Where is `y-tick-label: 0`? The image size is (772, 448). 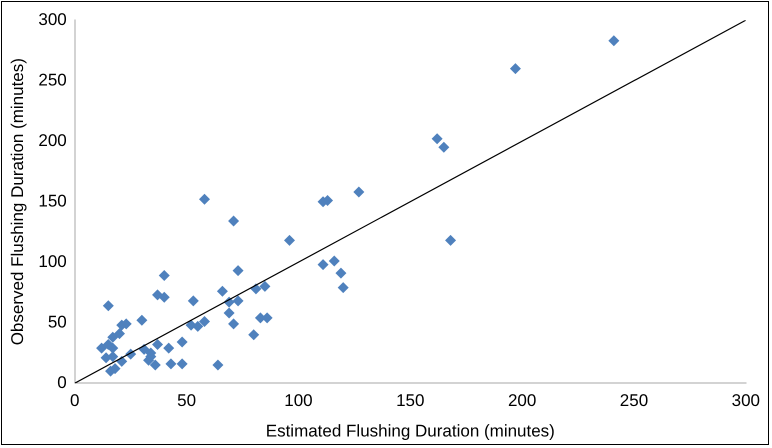
y-tick-label: 0 is located at coordinates (62, 382).